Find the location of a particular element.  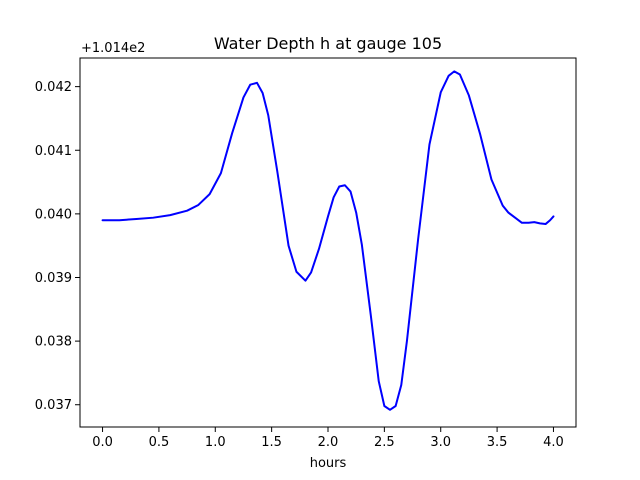

x-tick-label: 1.5 is located at coordinates (271, 442).